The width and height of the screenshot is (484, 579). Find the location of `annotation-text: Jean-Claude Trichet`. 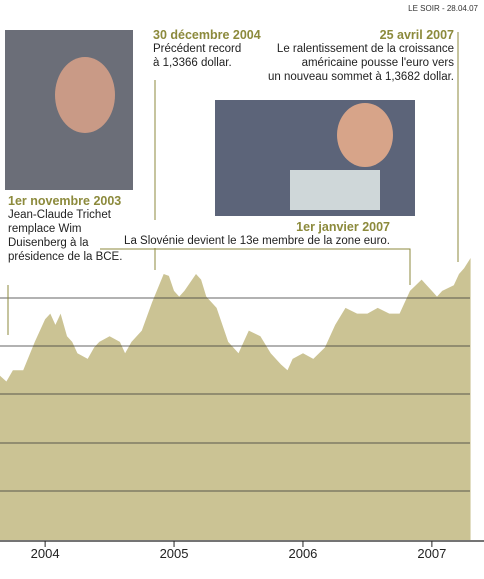

annotation-text: Jean-Claude Trichet is located at coordinates (59, 215).